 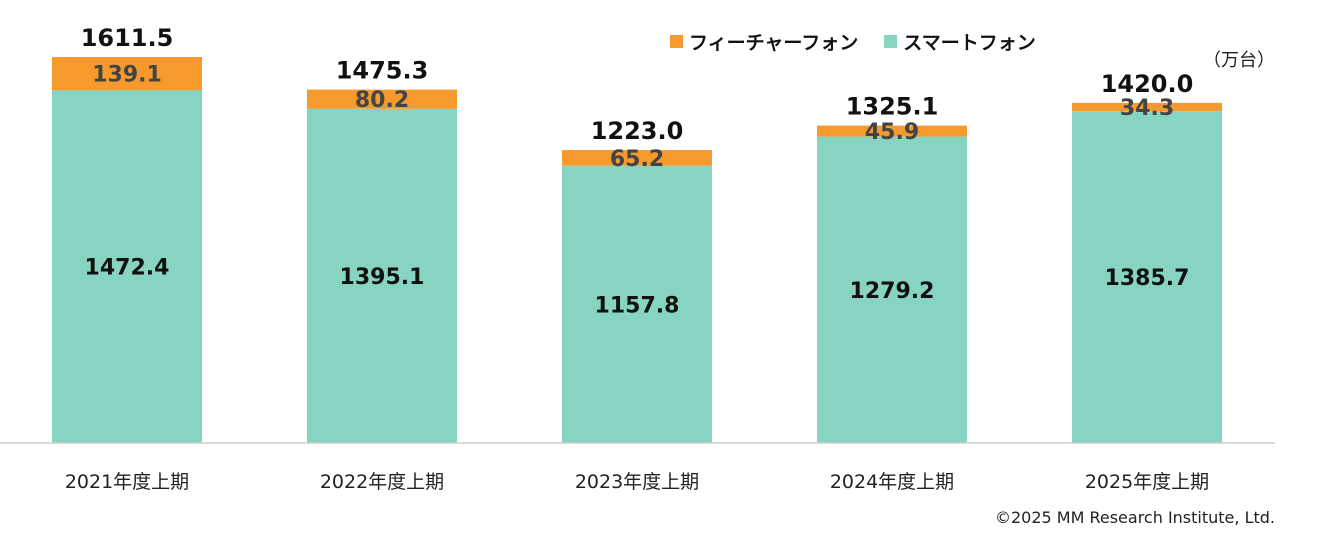 What do you see at coordinates (1134, 517) in the screenshot?
I see `copyright-text: ©2025 MM Research Institute, Ltd.` at bounding box center [1134, 517].